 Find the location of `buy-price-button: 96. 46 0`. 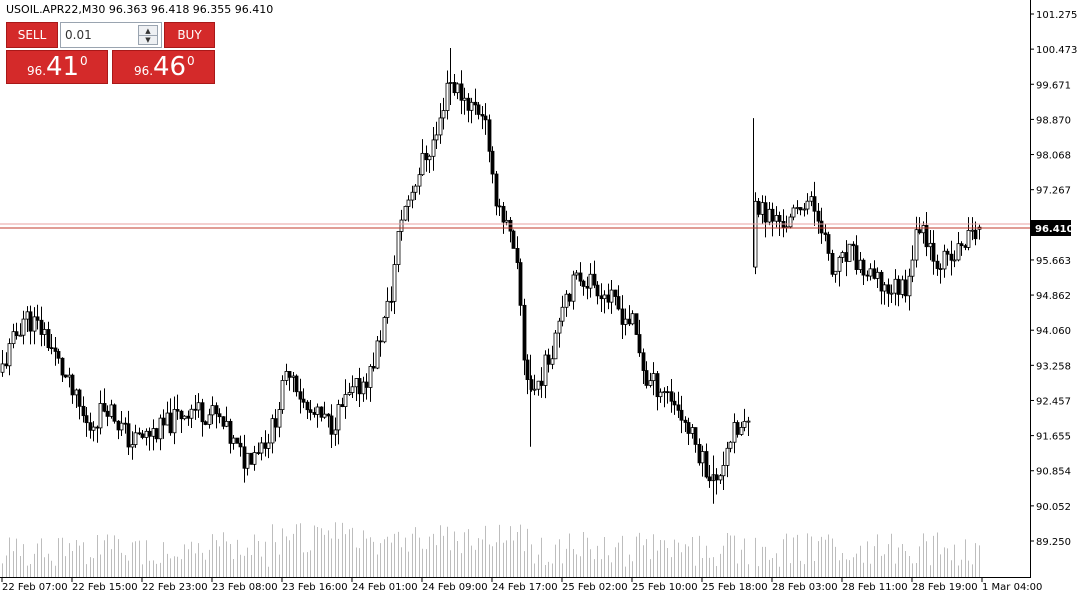

buy-price-button: 96. 46 0 is located at coordinates (163, 67).